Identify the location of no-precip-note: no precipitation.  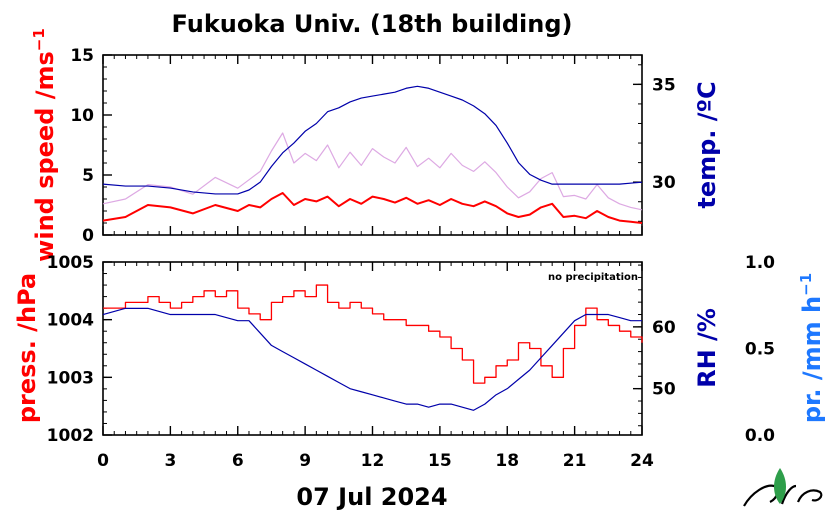
(593, 277).